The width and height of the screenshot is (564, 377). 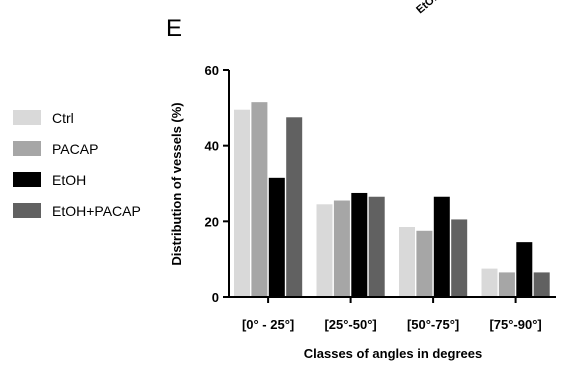 I want to click on x-axis-ticks: [0° - 25°] [25°-50°] [50°-75°] [75°-90°], so click(x=392, y=314).